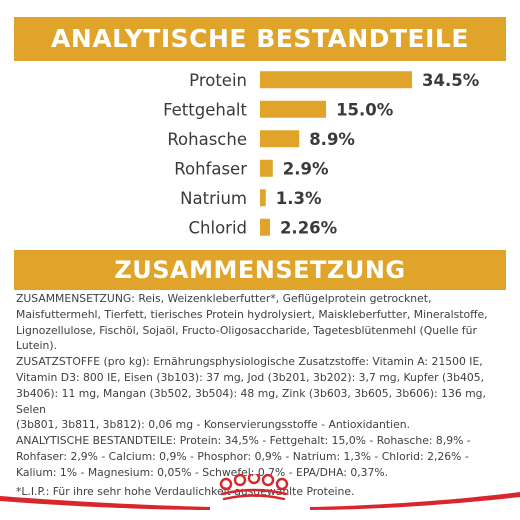 This screenshot has height=520, width=520. Describe the element at coordinates (306, 168) in the screenshot. I see `value-label-rohfaser: 2.9%` at that location.